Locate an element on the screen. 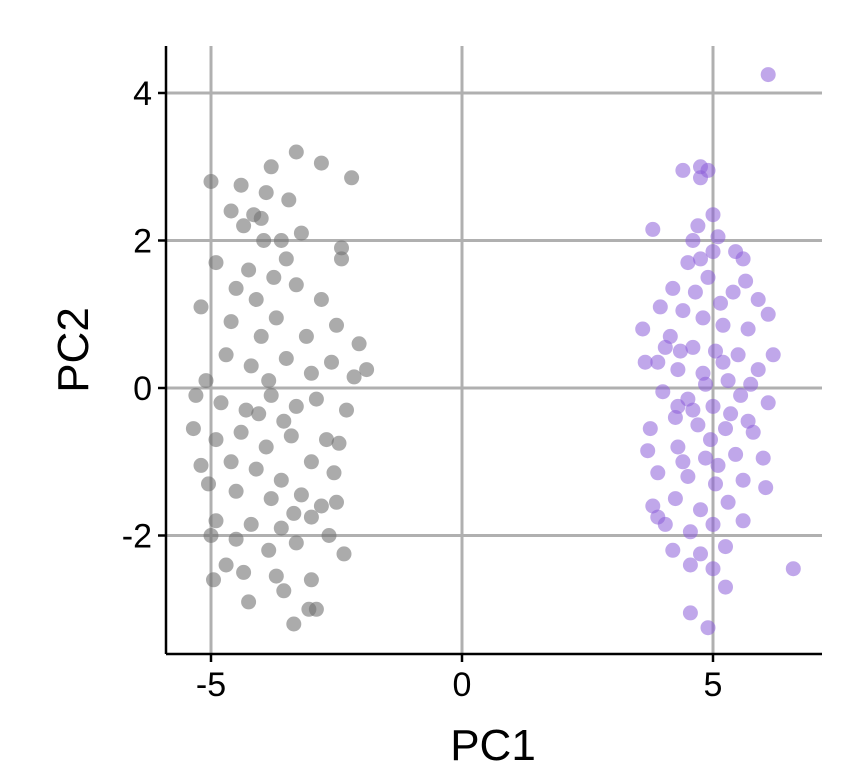  x-tick-label: -5 is located at coordinates (211, 685).